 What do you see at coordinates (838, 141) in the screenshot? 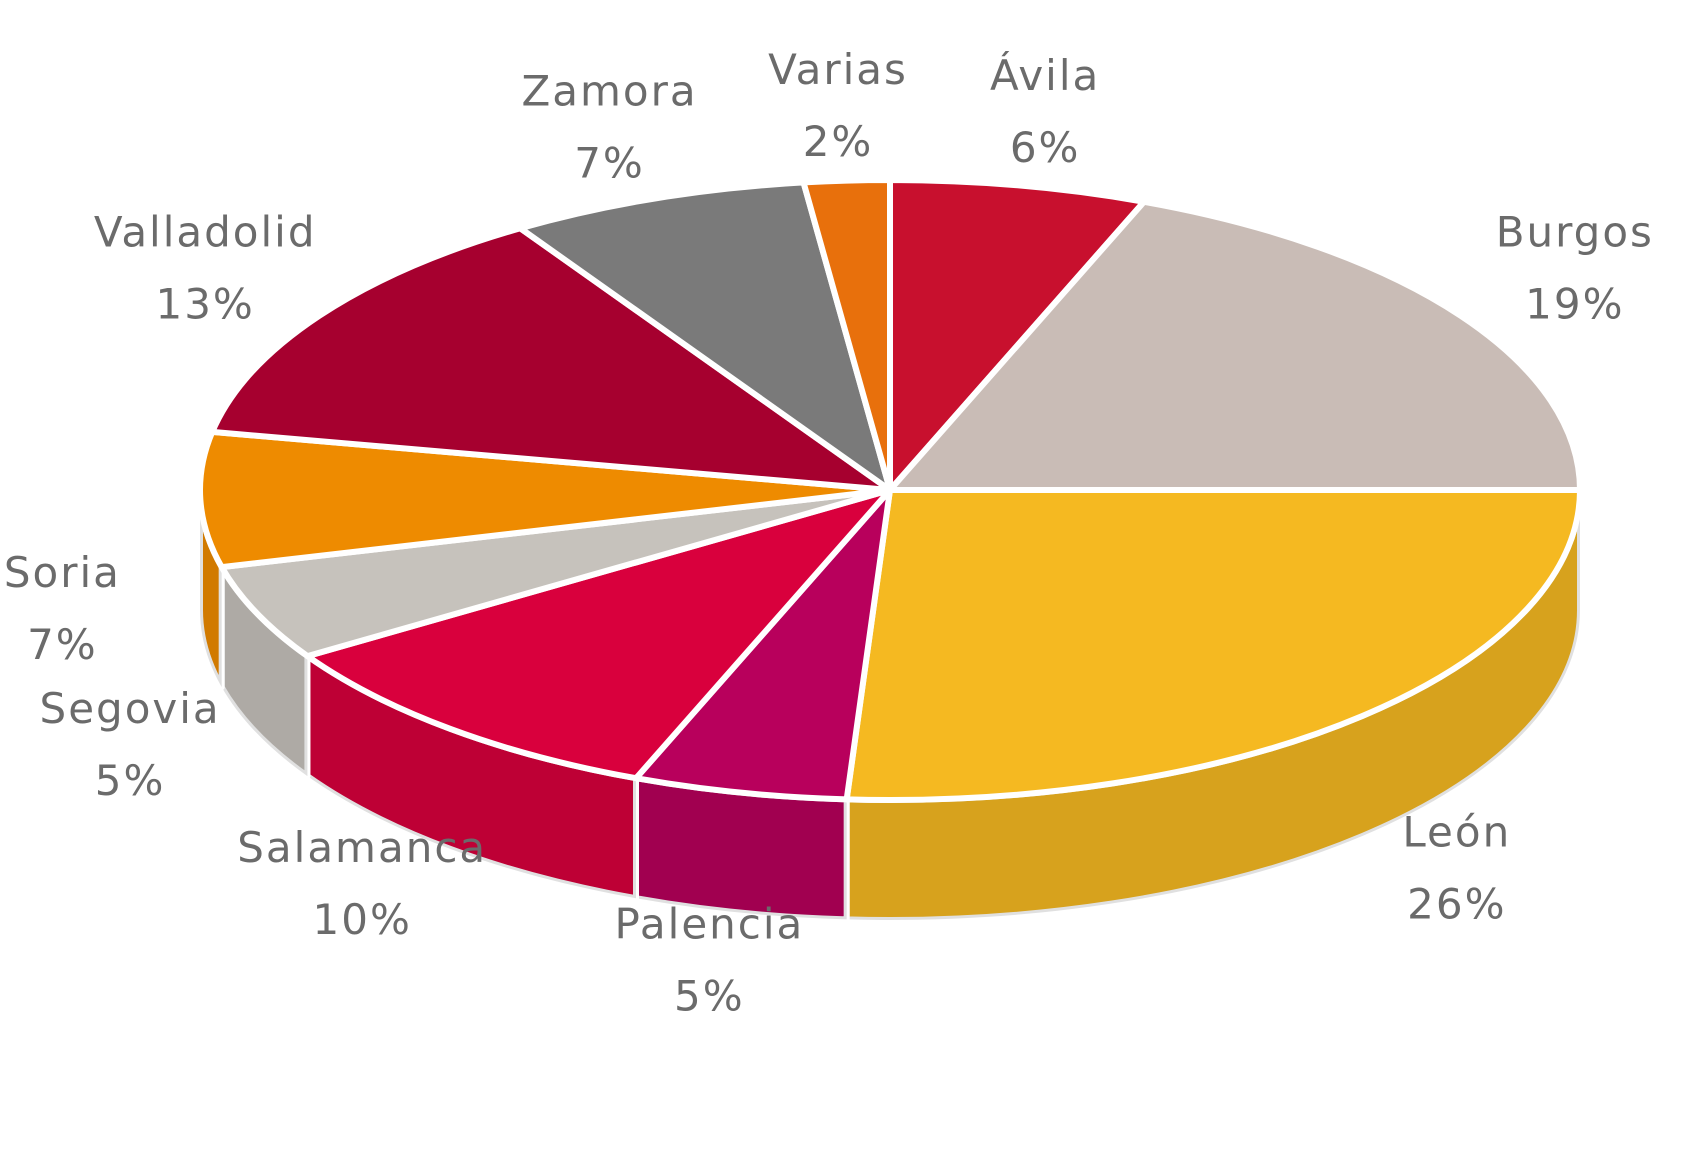
I see `slice-value: 2%` at bounding box center [838, 141].